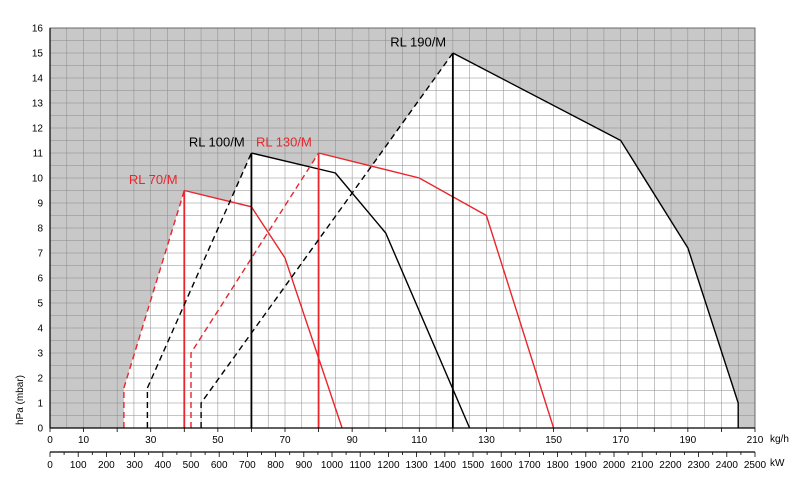 The height and width of the screenshot is (484, 803). Describe the element at coordinates (473, 465) in the screenshot. I see `kw-tick-label: 1500` at that location.